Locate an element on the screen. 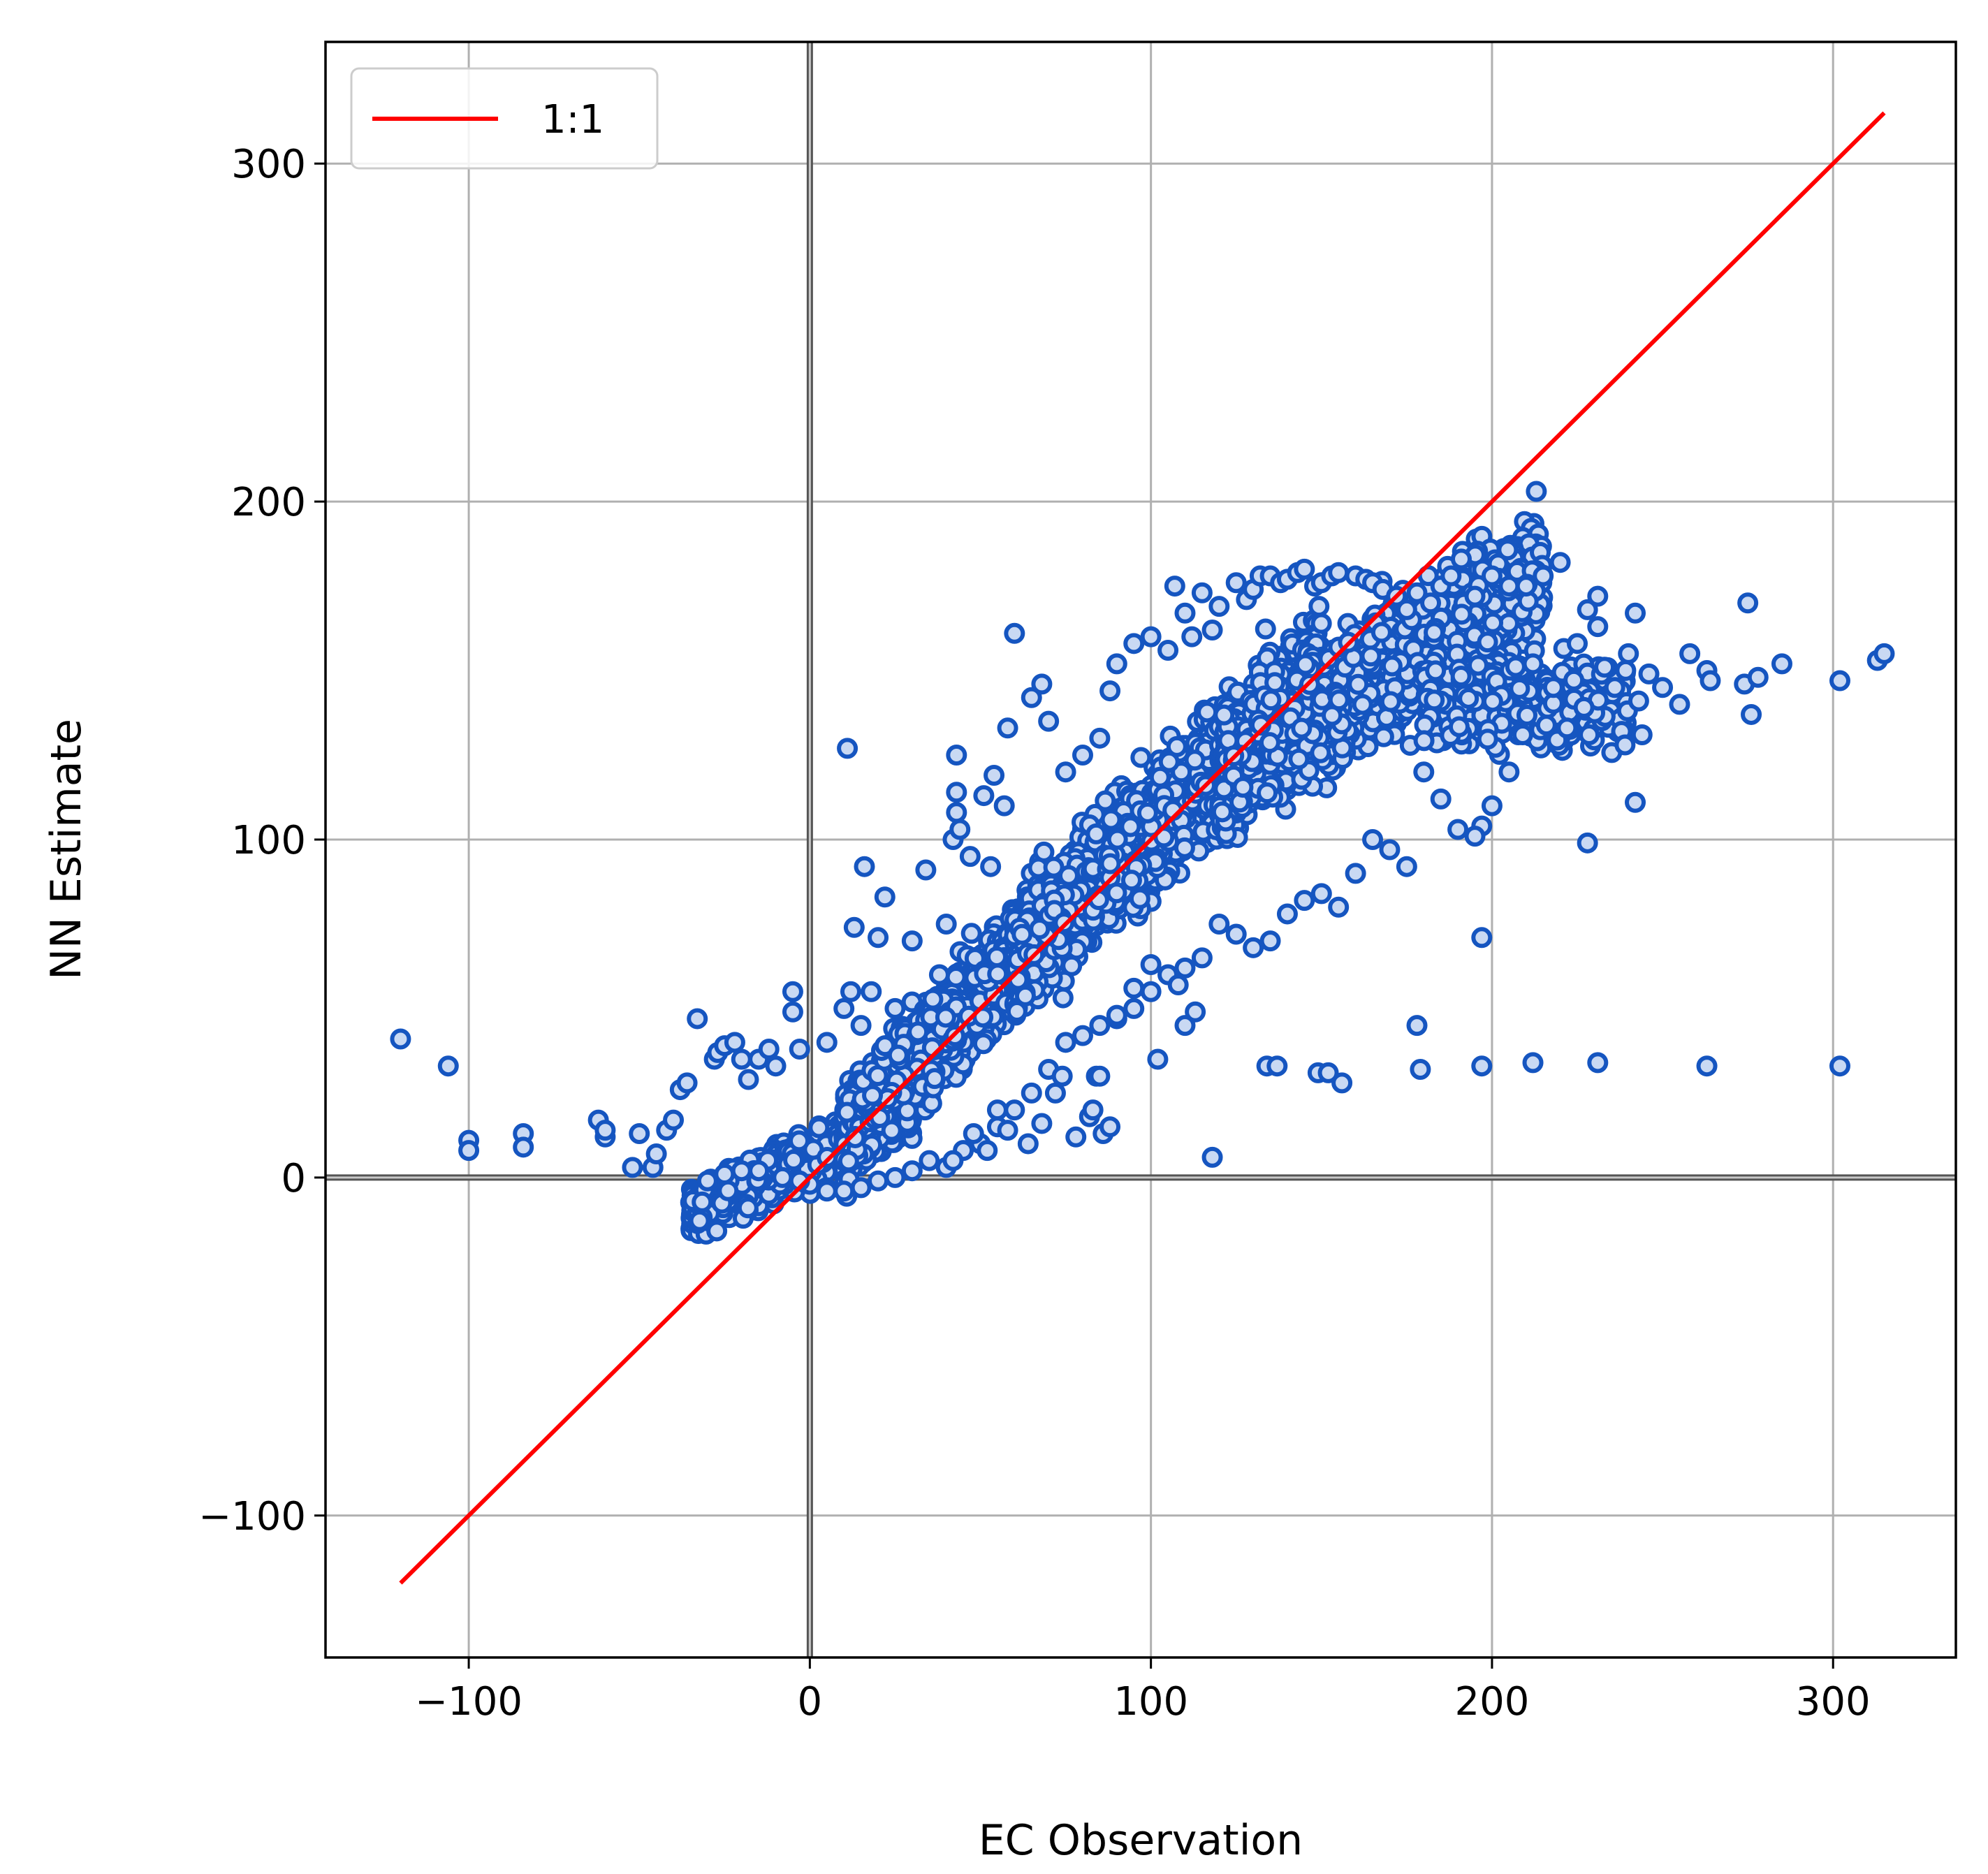 The height and width of the screenshot is (1874, 1988). scatter-point-region-1-1945 is located at coordinates (983, 1044).